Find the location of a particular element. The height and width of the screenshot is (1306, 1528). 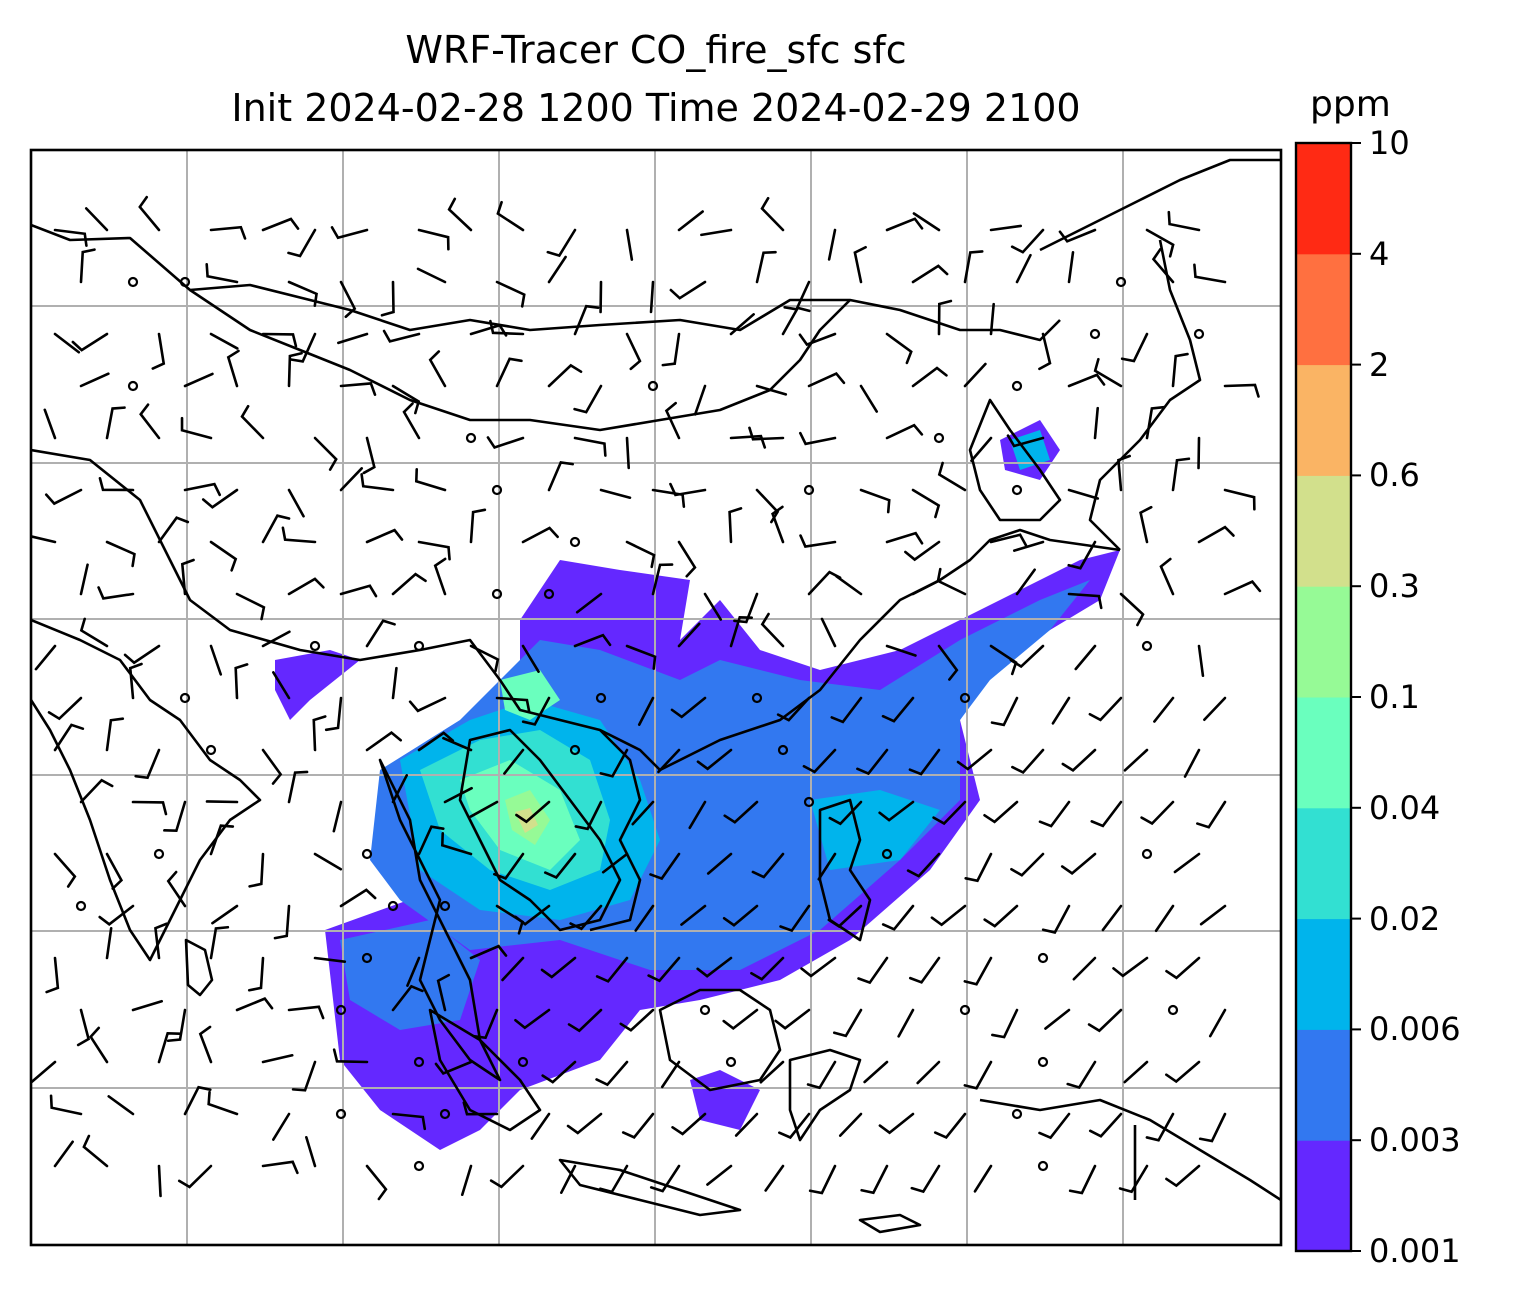

coastline-sulawesi is located at coordinates (825, 1095).